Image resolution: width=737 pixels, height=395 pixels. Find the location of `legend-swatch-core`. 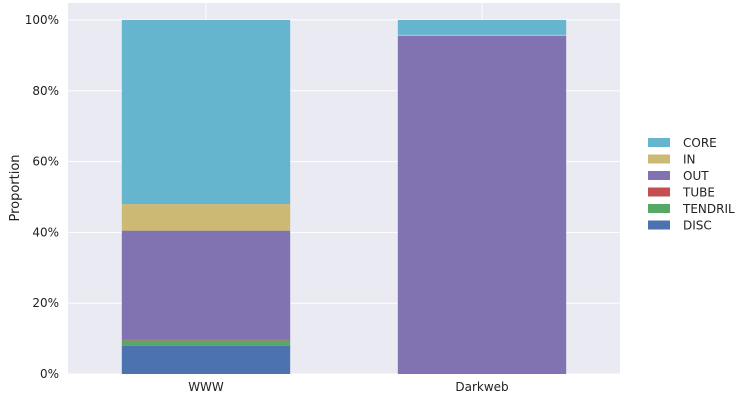

legend-swatch-core is located at coordinates (659, 142).